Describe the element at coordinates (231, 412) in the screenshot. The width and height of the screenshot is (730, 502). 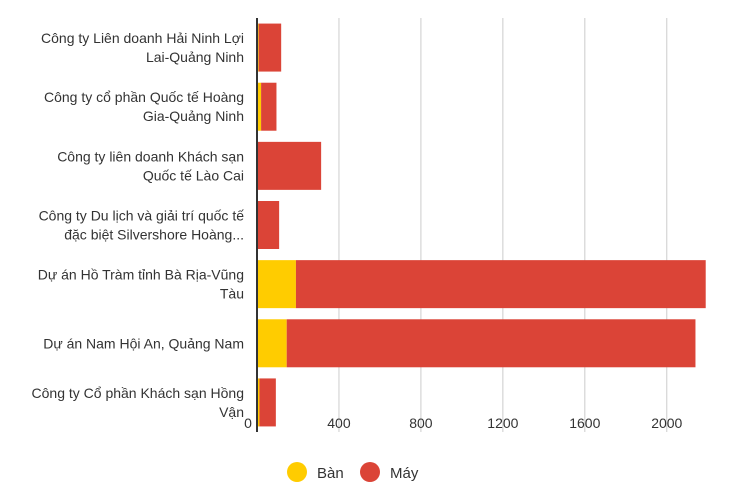
I see `category-label-6-1: Vận` at that location.